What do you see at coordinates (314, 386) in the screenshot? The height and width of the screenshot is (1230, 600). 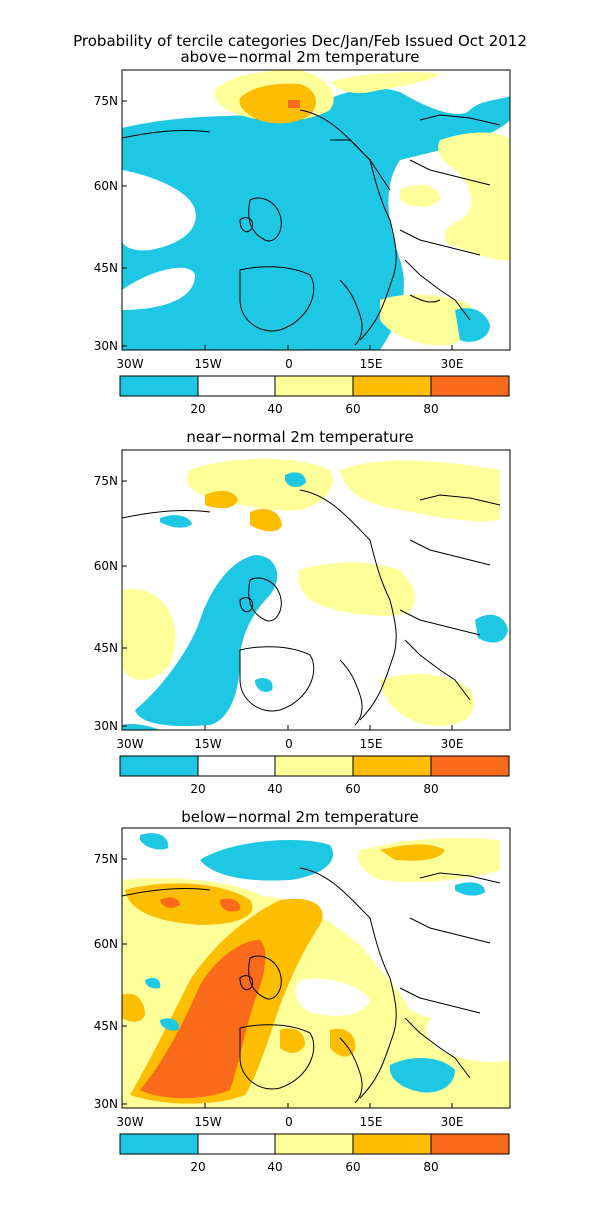 I see `colorbar-above` at bounding box center [314, 386].